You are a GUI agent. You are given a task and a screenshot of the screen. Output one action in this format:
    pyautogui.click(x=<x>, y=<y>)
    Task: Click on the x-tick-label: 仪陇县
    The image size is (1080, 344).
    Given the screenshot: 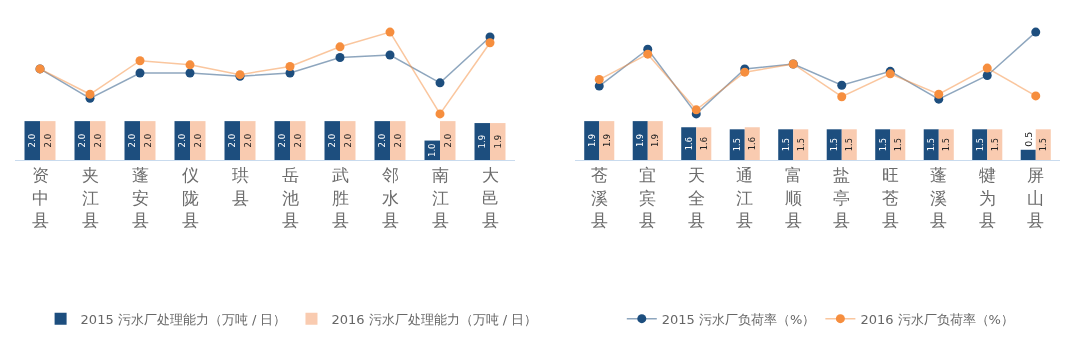 What is the action you would take?
    pyautogui.click(x=190, y=197)
    